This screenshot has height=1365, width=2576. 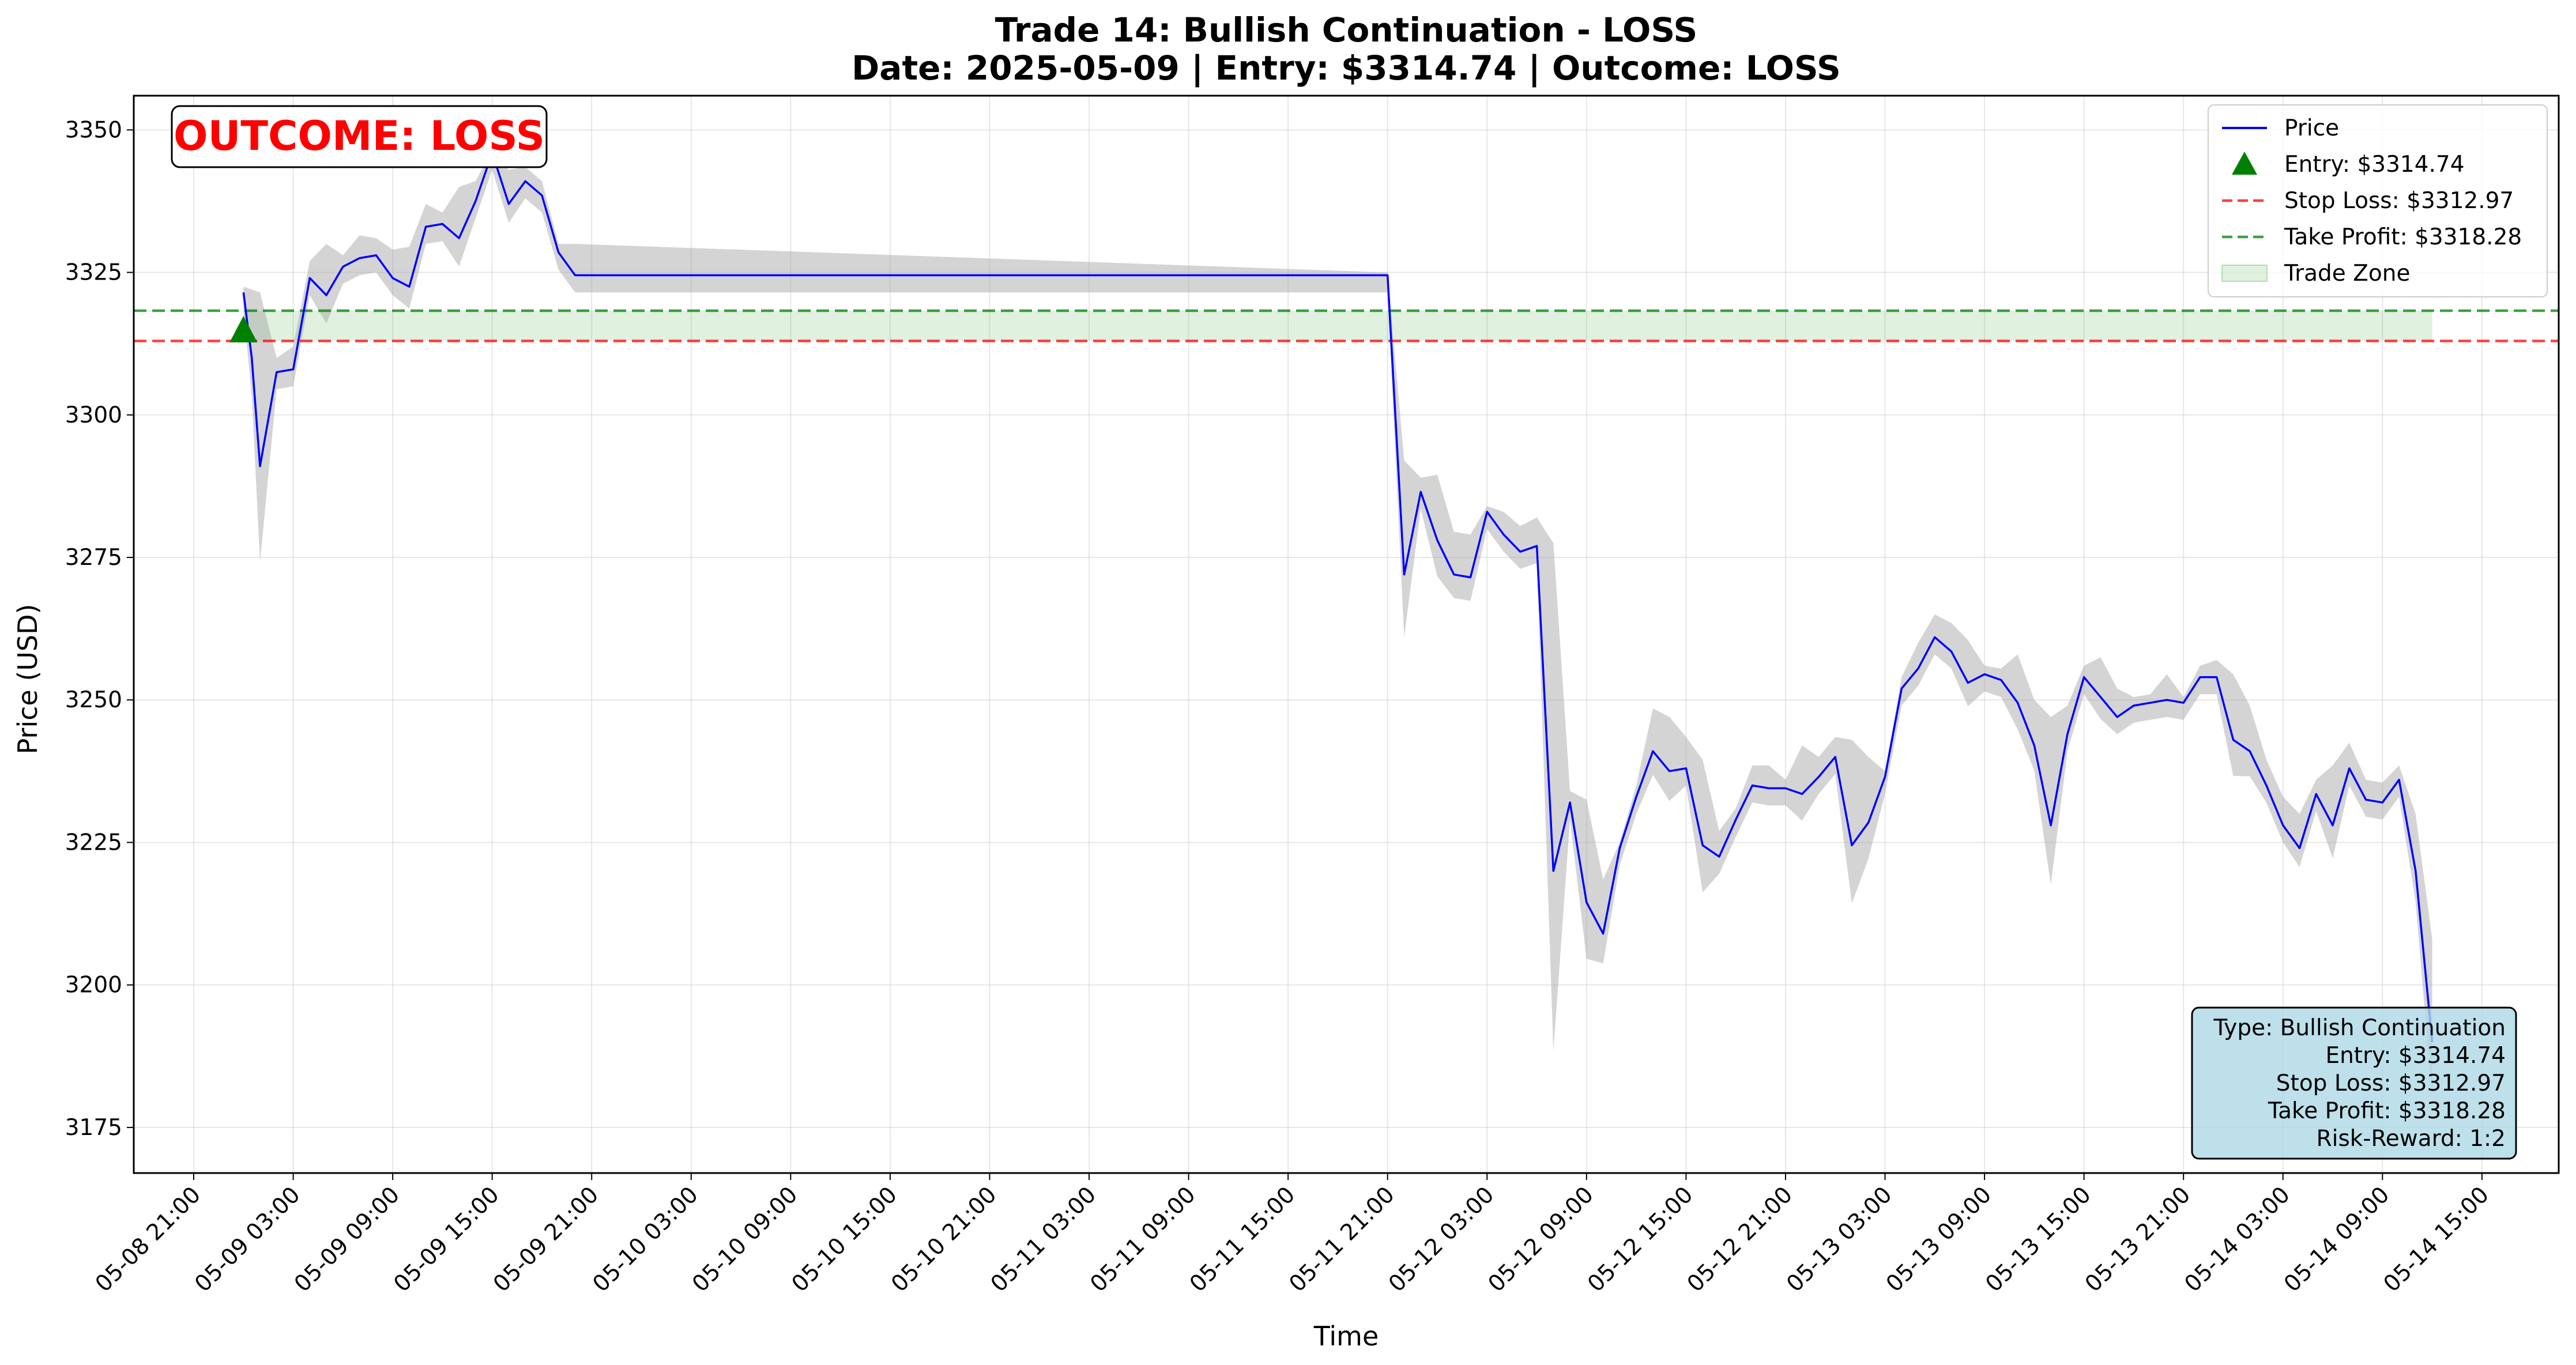 I want to click on entry-marker, so click(x=243, y=330).